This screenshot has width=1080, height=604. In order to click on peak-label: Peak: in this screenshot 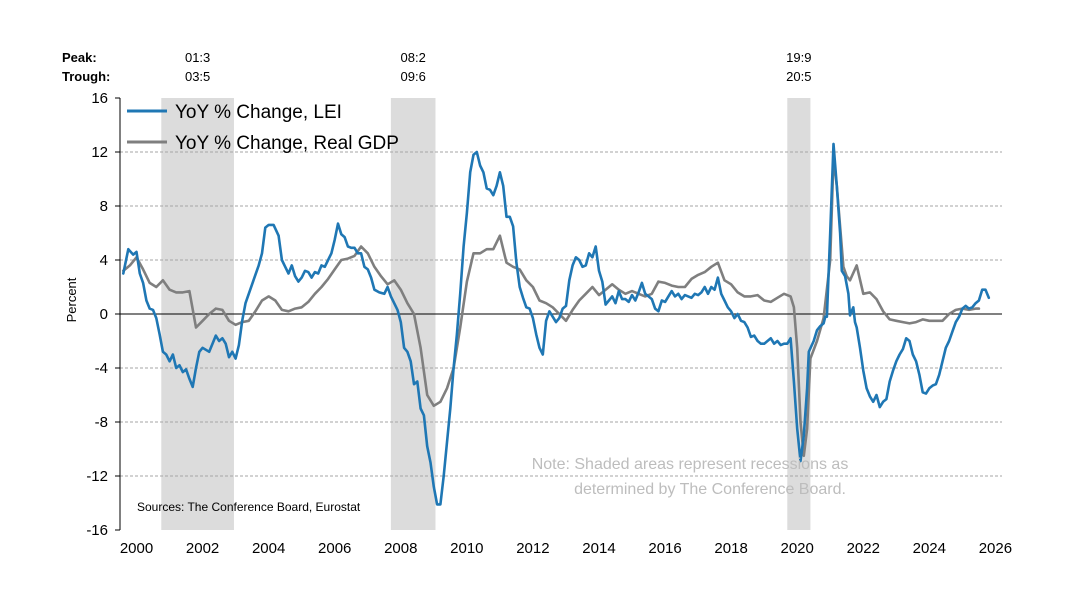, I will do `click(79, 57)`.